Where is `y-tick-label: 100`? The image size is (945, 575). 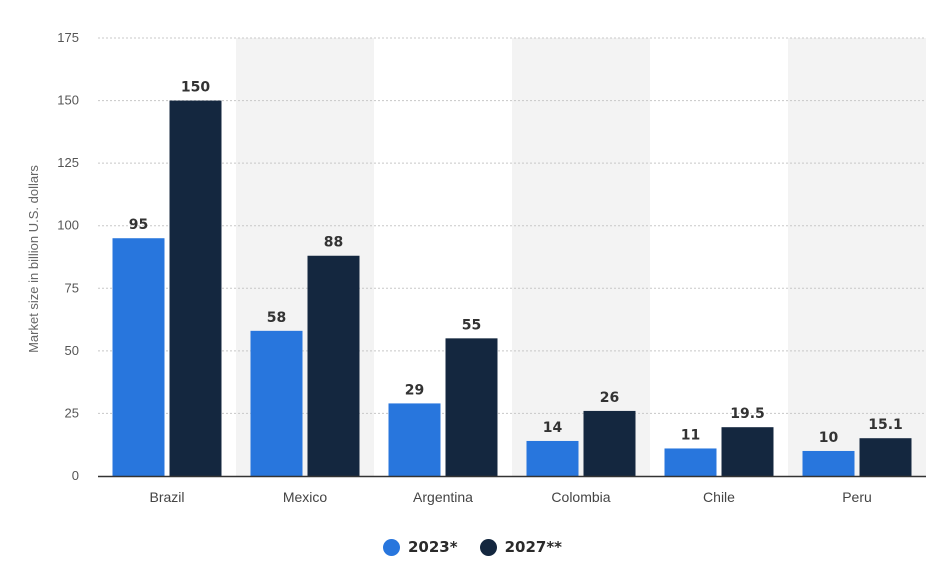 y-tick-label: 100 is located at coordinates (68, 225).